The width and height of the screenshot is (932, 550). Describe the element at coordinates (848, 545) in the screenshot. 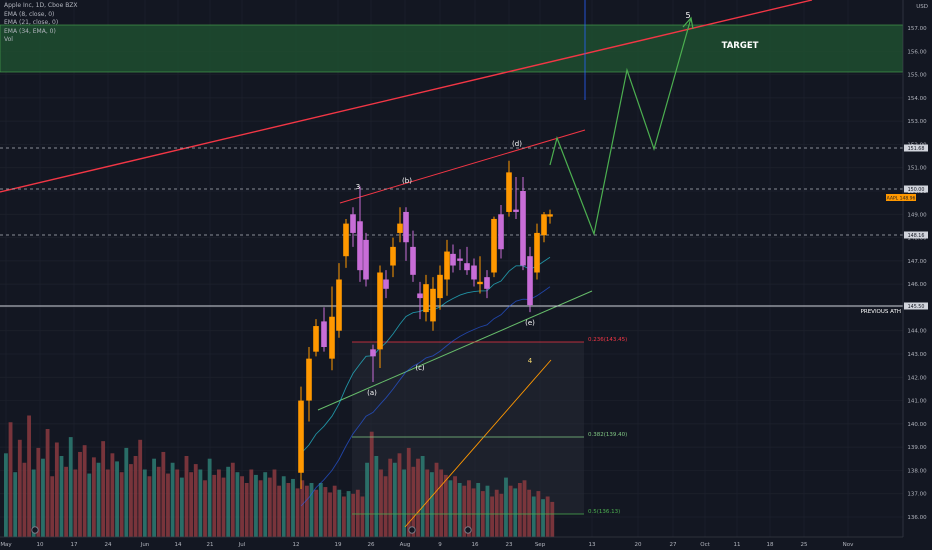

I see `x-tick-label: Nov` at that location.